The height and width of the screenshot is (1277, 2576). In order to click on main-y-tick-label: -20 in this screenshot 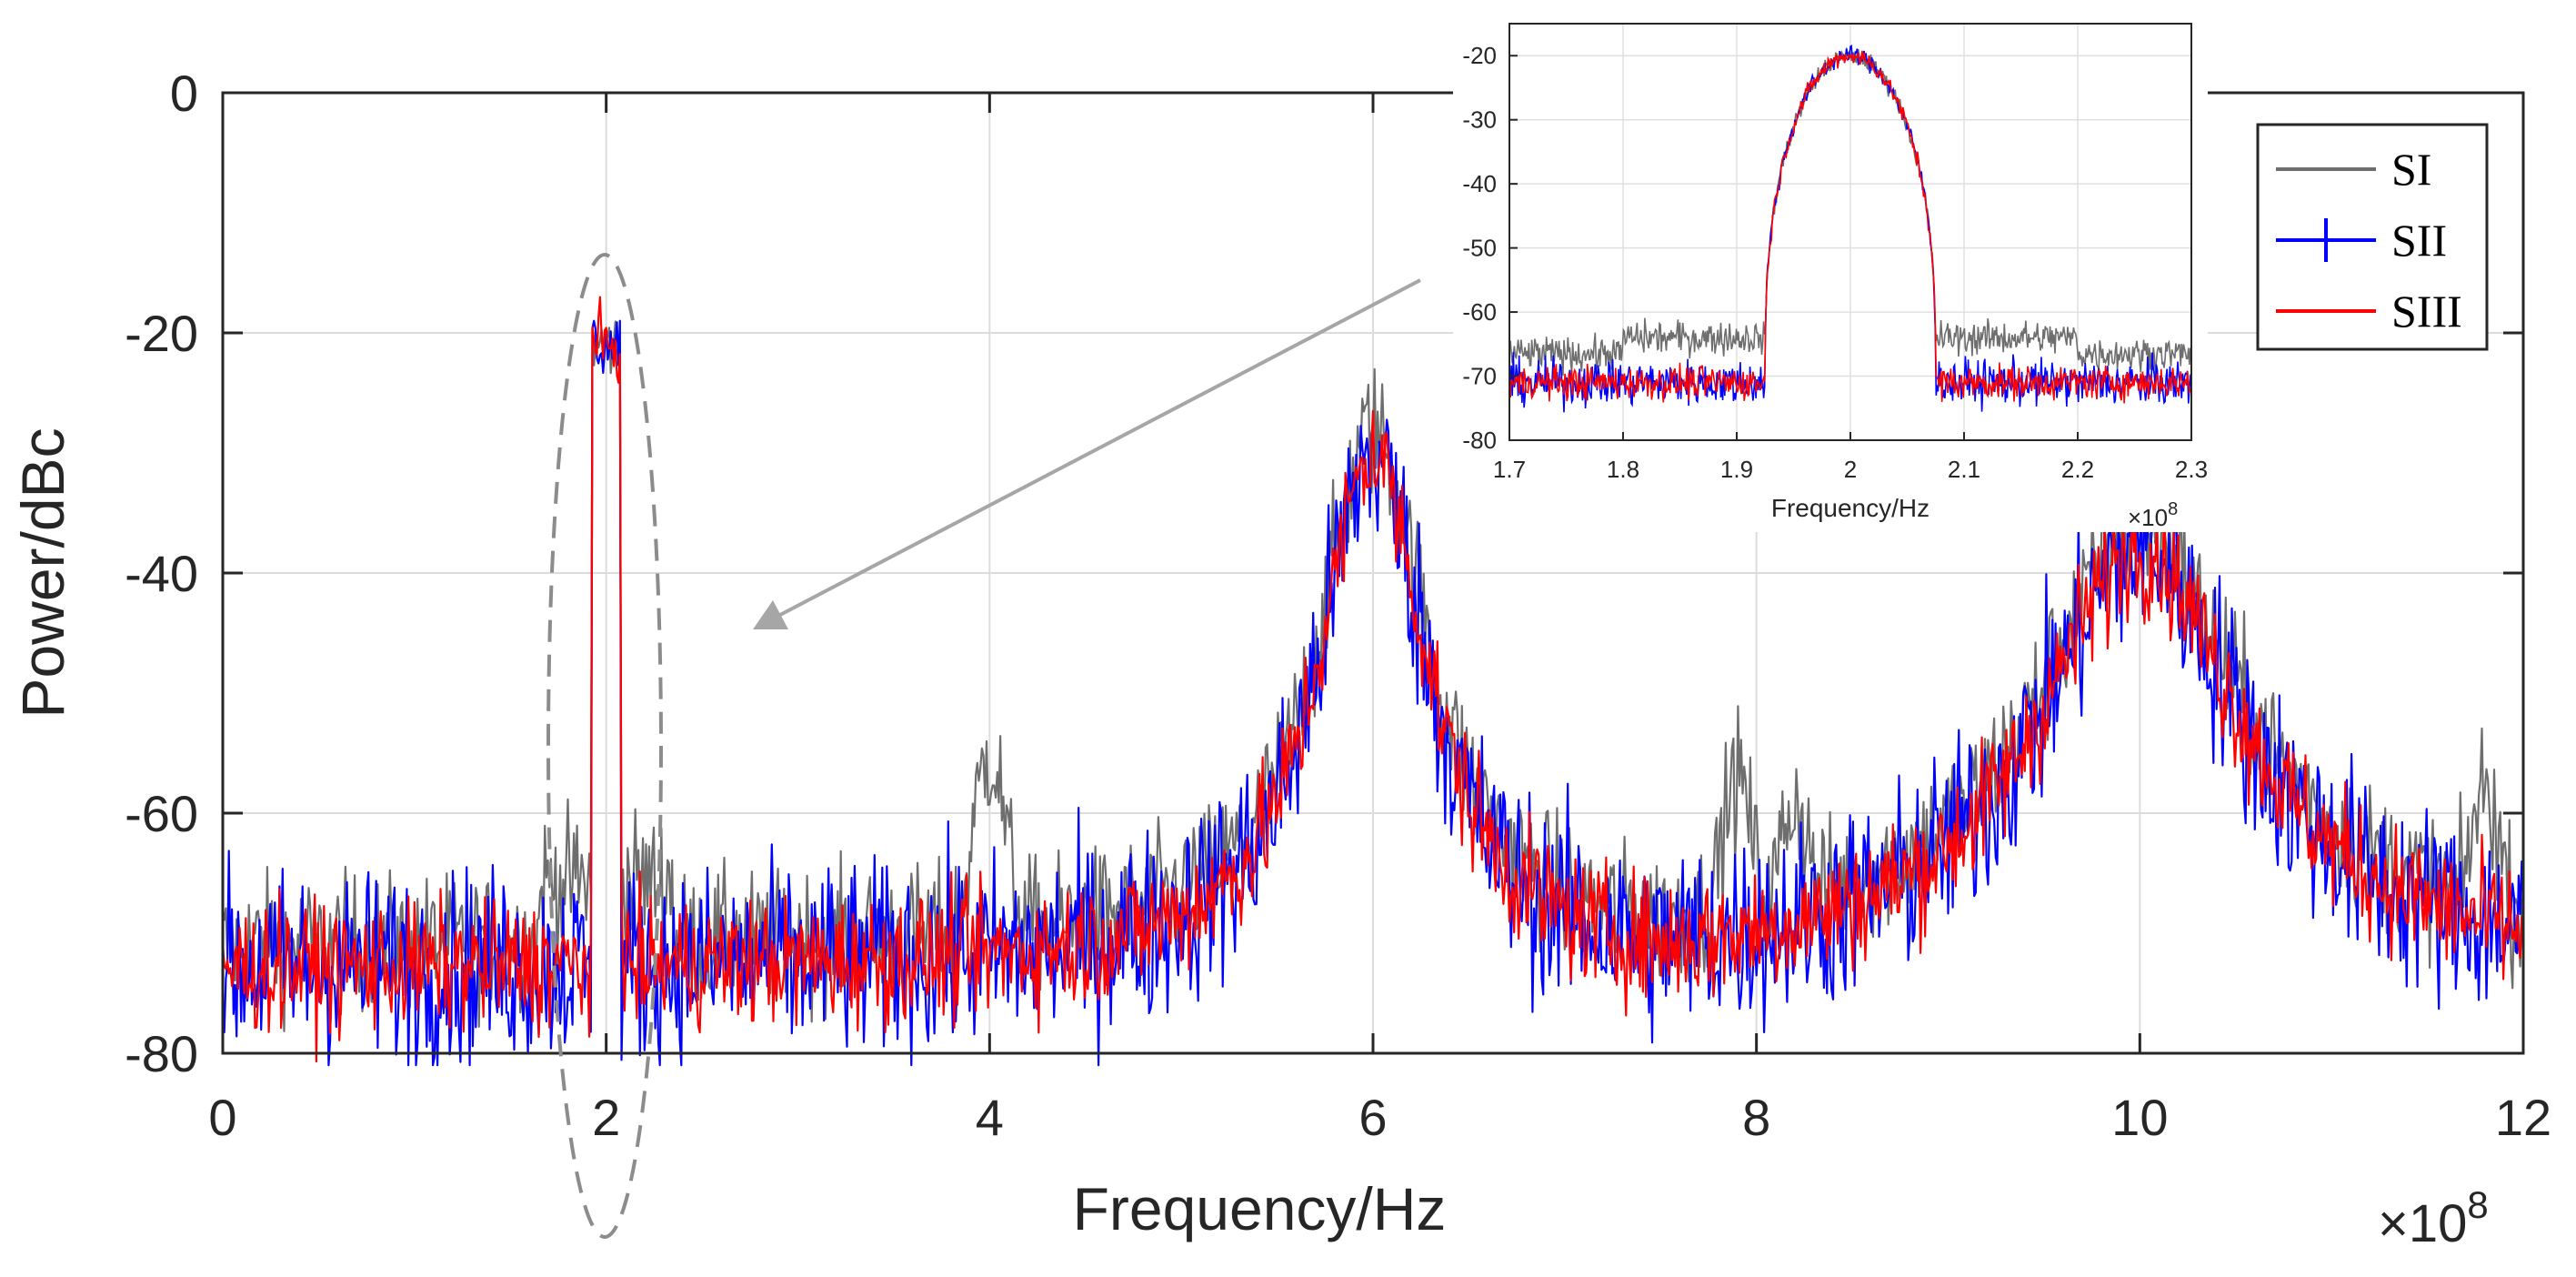, I will do `click(161, 333)`.